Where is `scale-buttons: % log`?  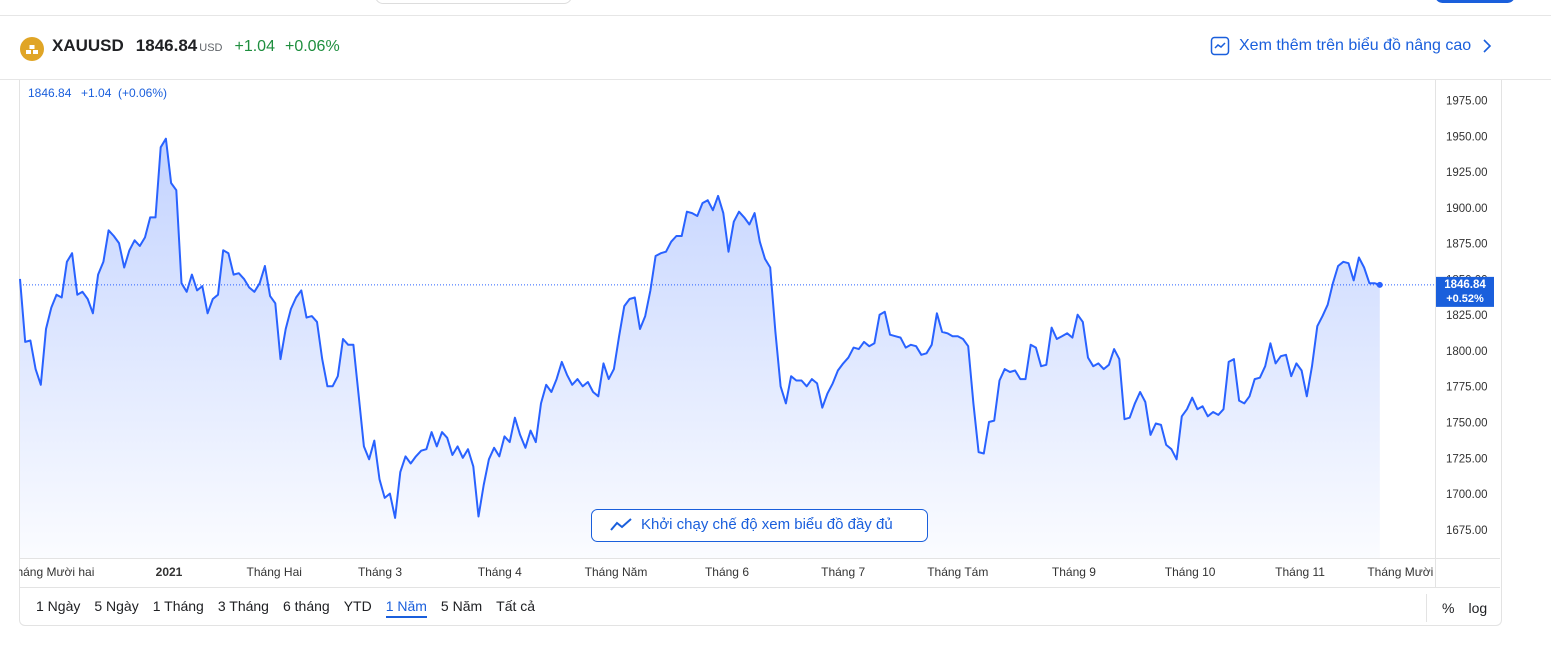
scale-buttons: % log is located at coordinates (1463, 608).